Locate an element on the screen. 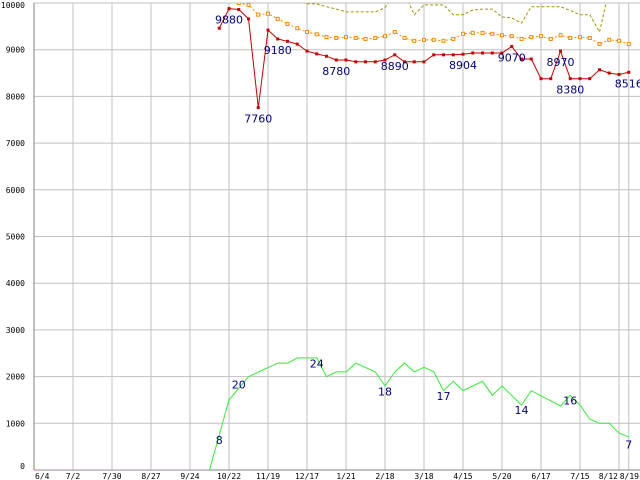  x-tick-label: 9/24 is located at coordinates (189, 476).